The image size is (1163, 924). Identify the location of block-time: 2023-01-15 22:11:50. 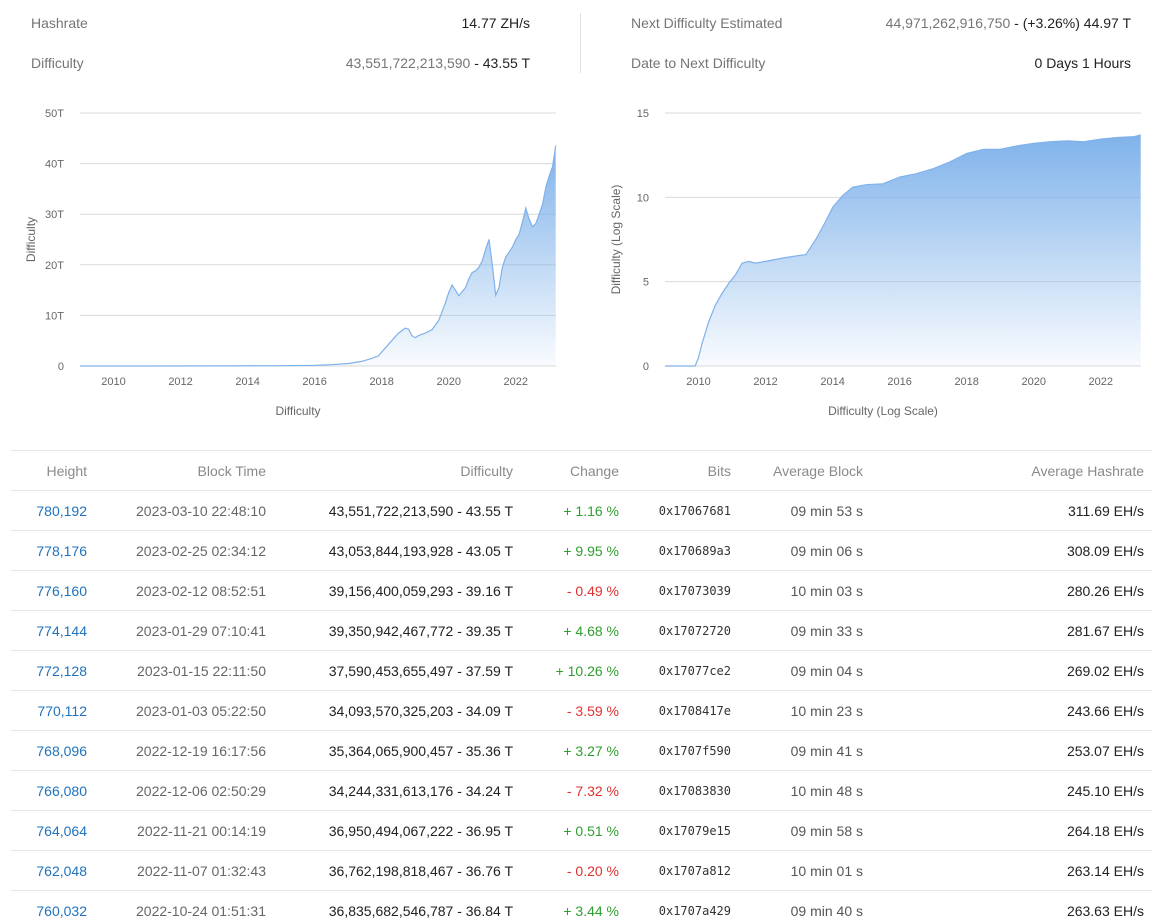
(201, 670).